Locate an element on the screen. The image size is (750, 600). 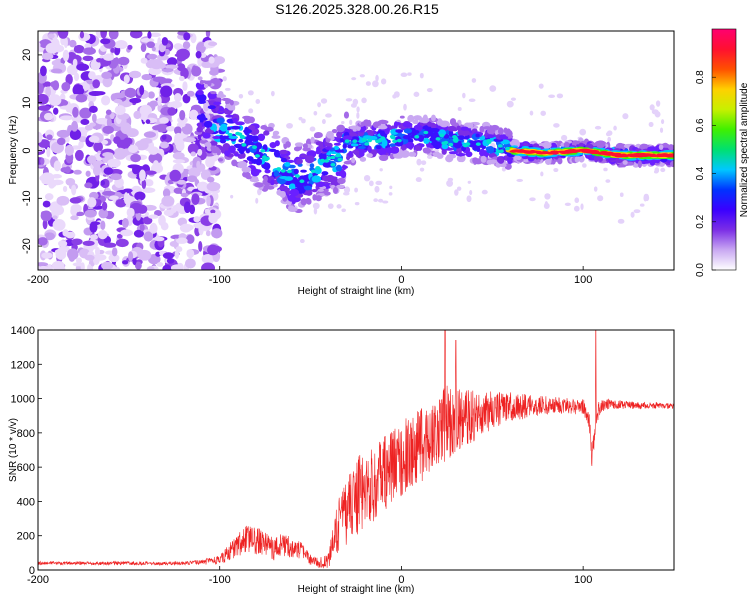
snr-y-tick-label: 800 is located at coordinates (26, 434).